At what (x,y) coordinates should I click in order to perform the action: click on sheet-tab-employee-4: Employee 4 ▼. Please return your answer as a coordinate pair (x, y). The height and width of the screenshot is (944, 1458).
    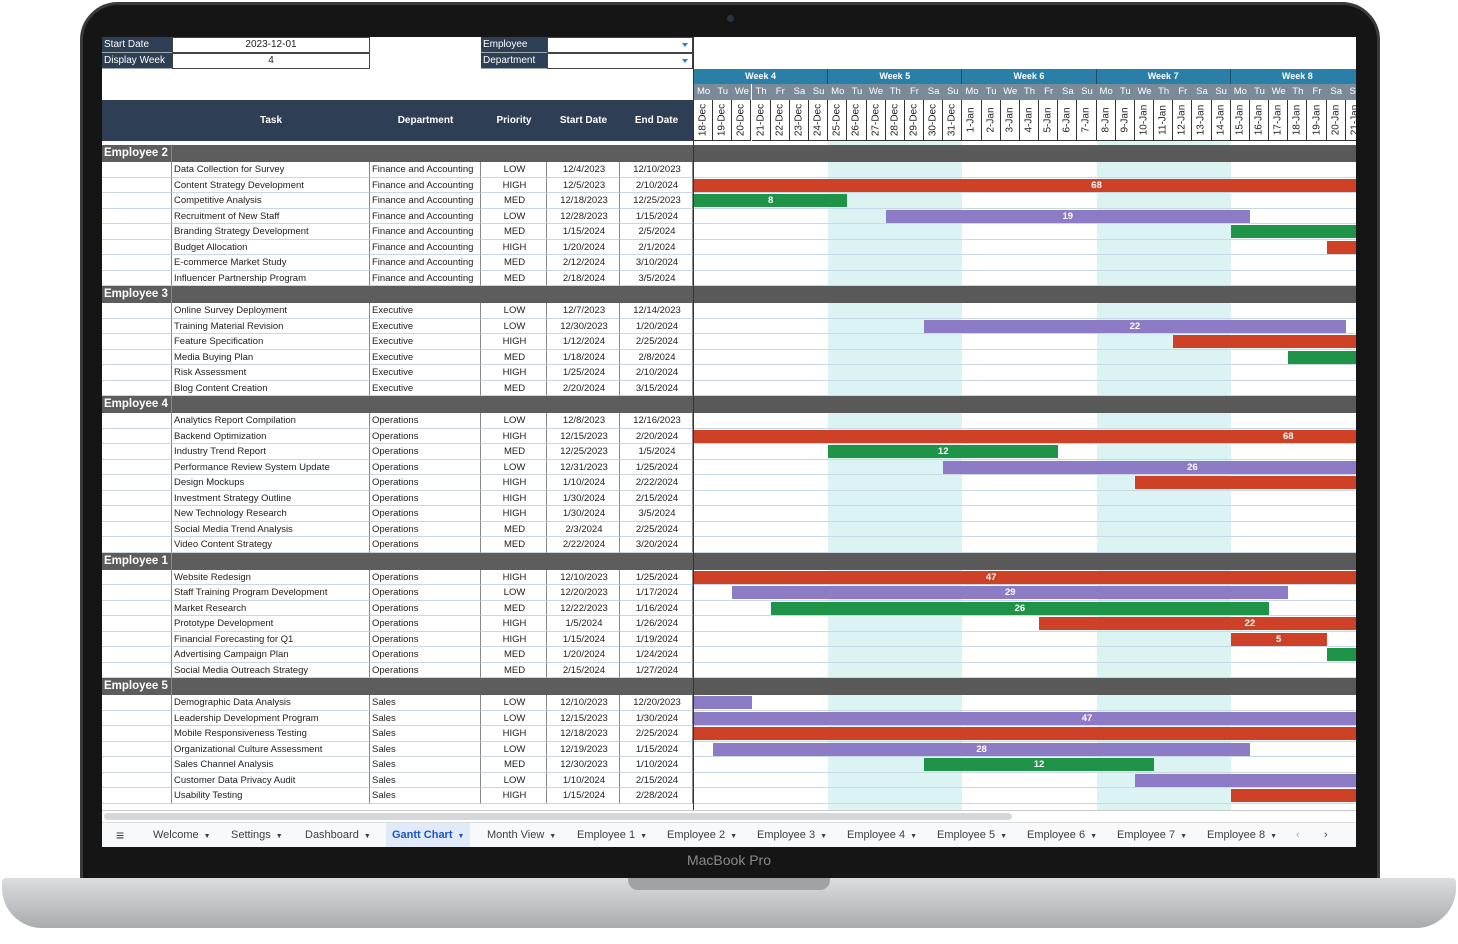
    Looking at the image, I should click on (882, 835).